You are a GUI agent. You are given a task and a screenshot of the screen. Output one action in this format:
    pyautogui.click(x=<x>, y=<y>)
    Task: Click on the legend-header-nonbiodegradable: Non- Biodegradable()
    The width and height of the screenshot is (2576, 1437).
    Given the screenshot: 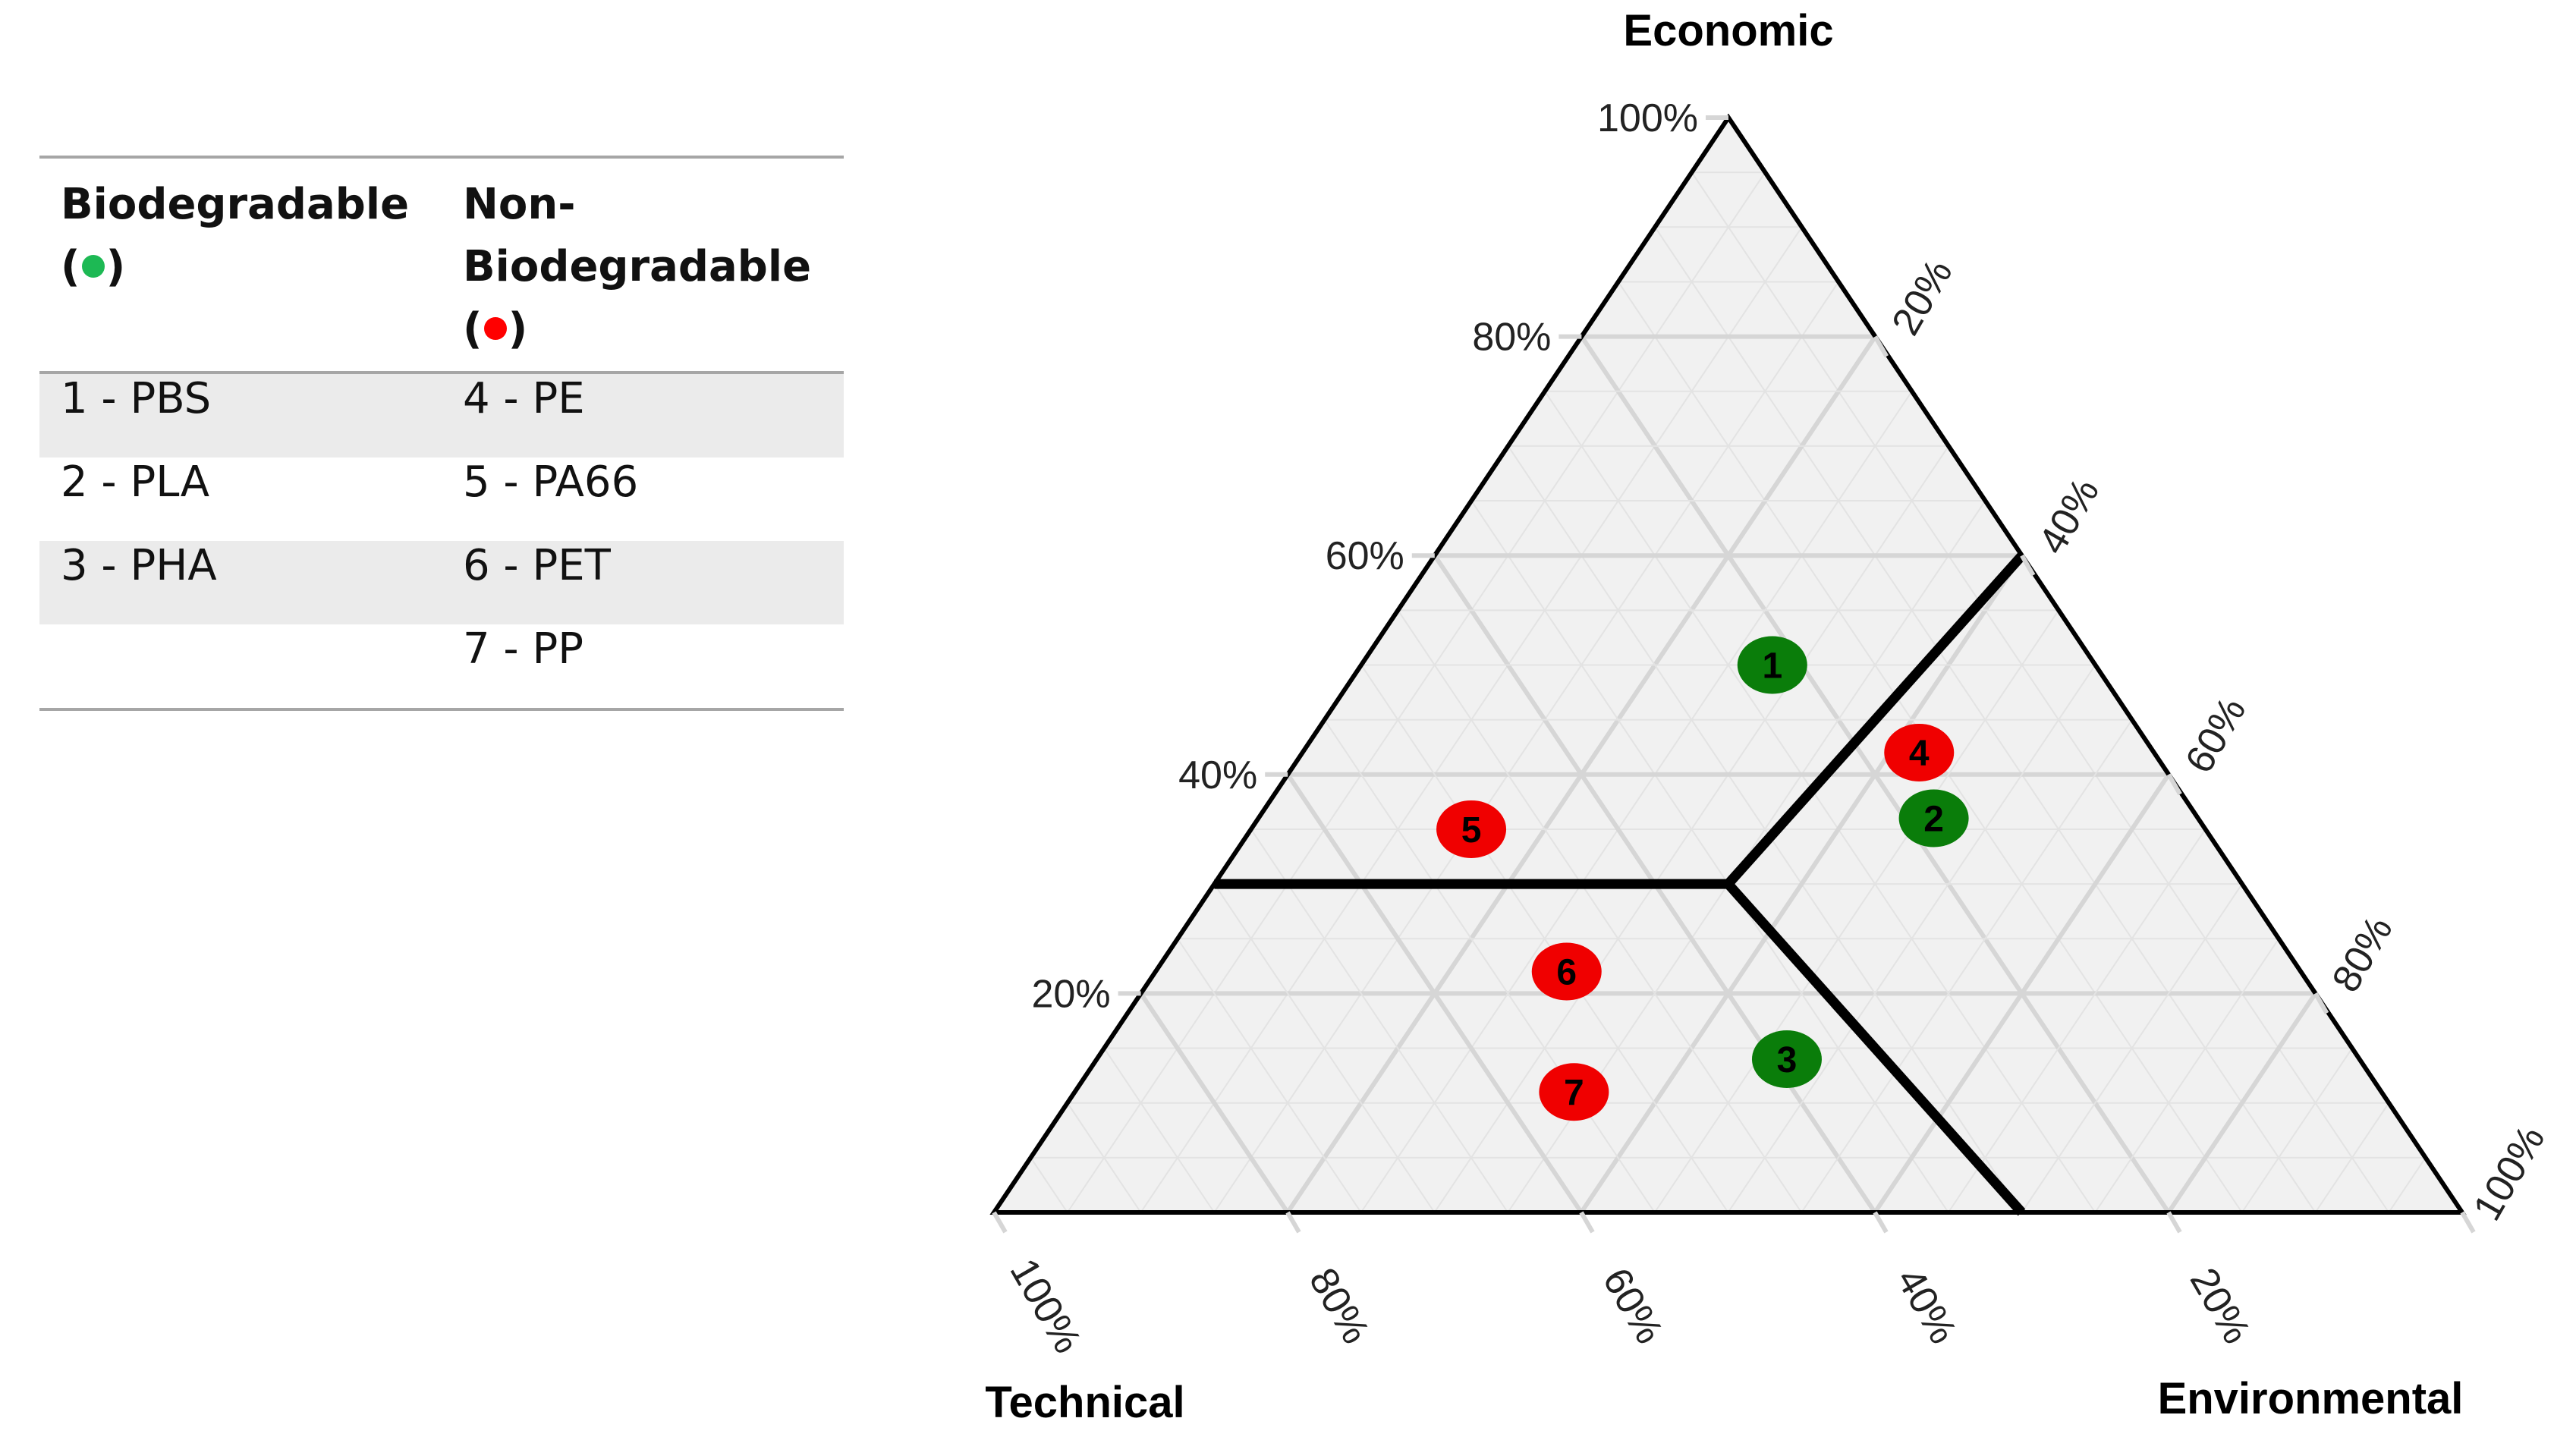 What is the action you would take?
    pyautogui.click(x=637, y=267)
    